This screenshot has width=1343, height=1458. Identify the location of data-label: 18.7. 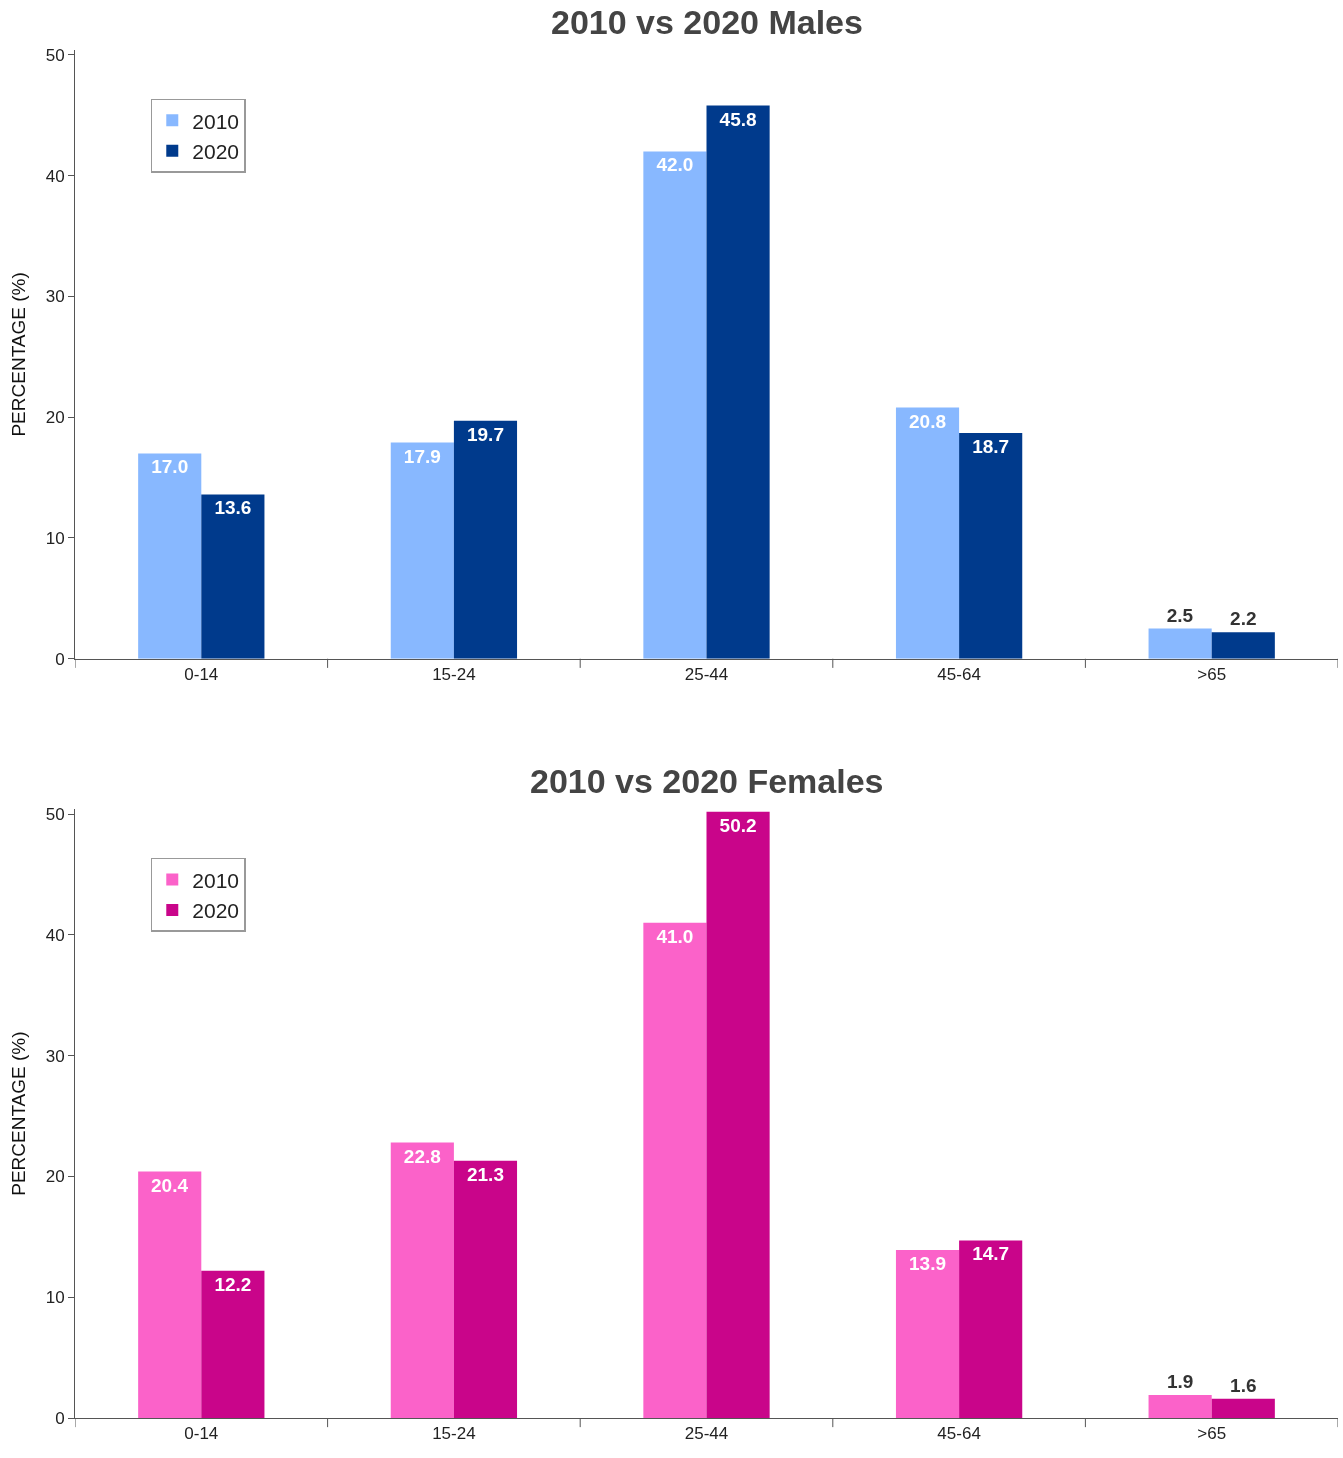
(991, 446).